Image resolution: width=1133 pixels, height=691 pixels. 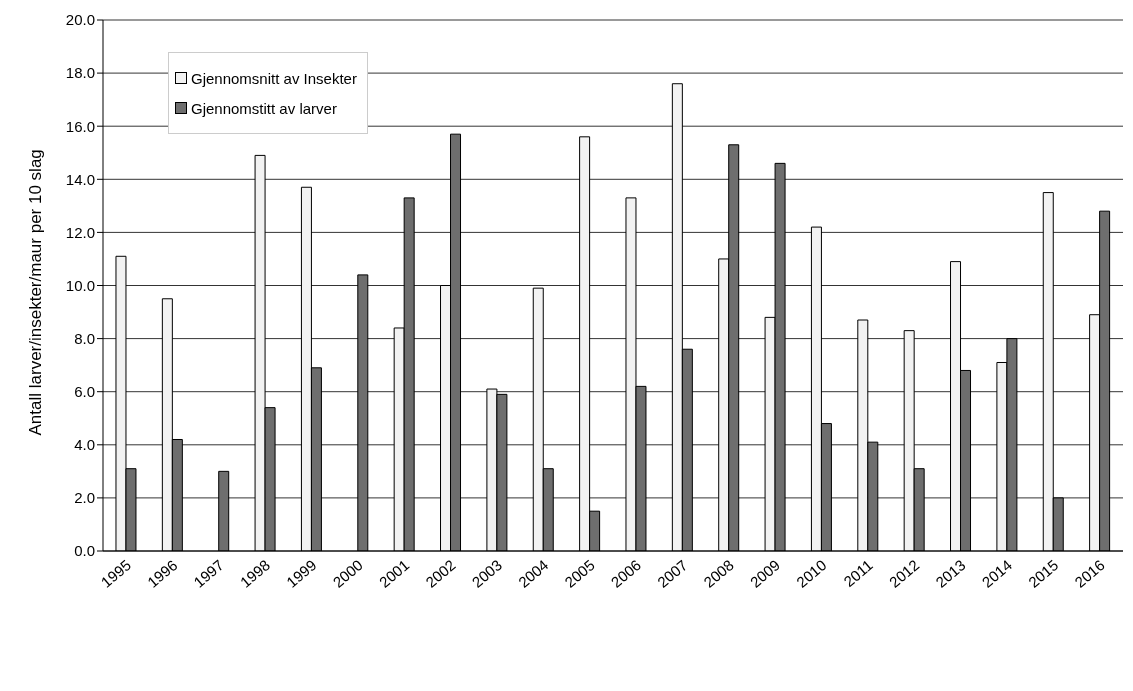 I want to click on y-tick-label: 10.0, so click(x=80, y=285).